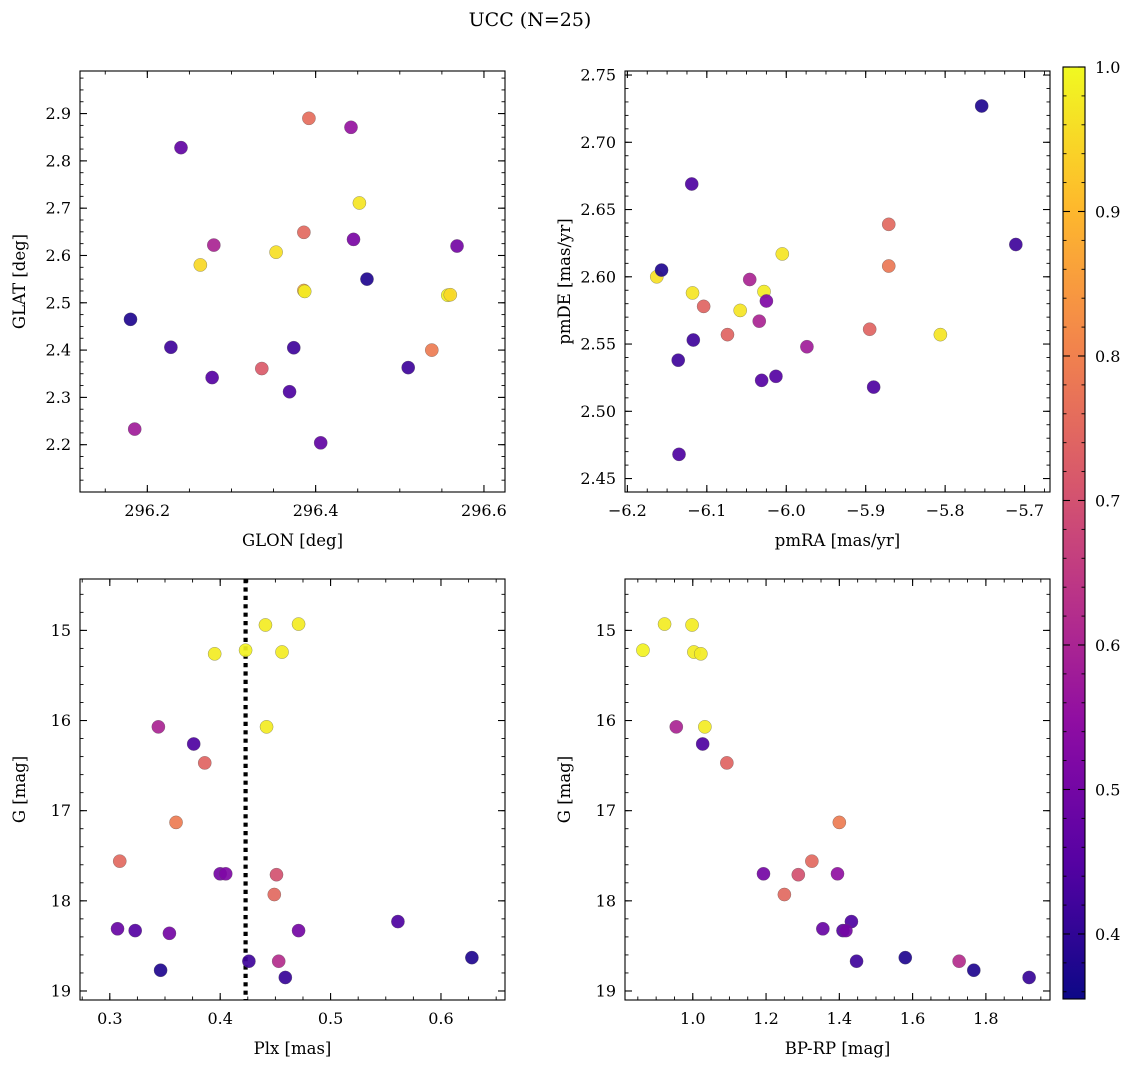 Image resolution: width=1136 pixels, height=1067 pixels. I want to click on colorbar-tick-label: 0.4, so click(1107, 934).